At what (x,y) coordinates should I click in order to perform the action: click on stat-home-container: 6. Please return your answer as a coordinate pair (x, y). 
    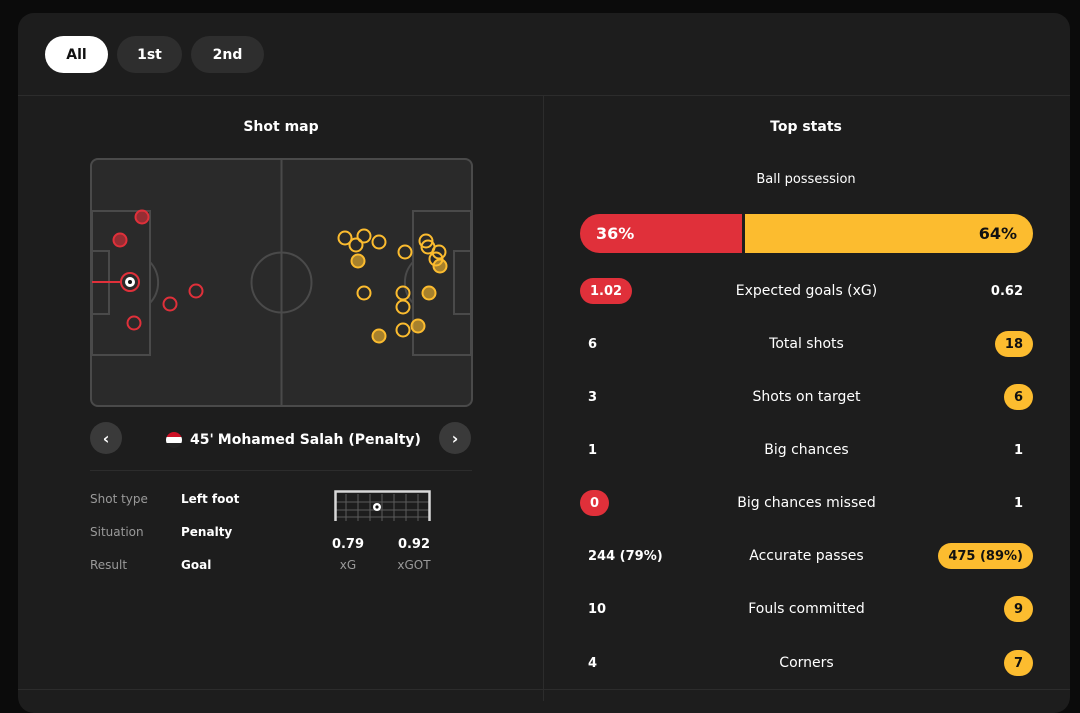
    Looking at the image, I should click on (593, 344).